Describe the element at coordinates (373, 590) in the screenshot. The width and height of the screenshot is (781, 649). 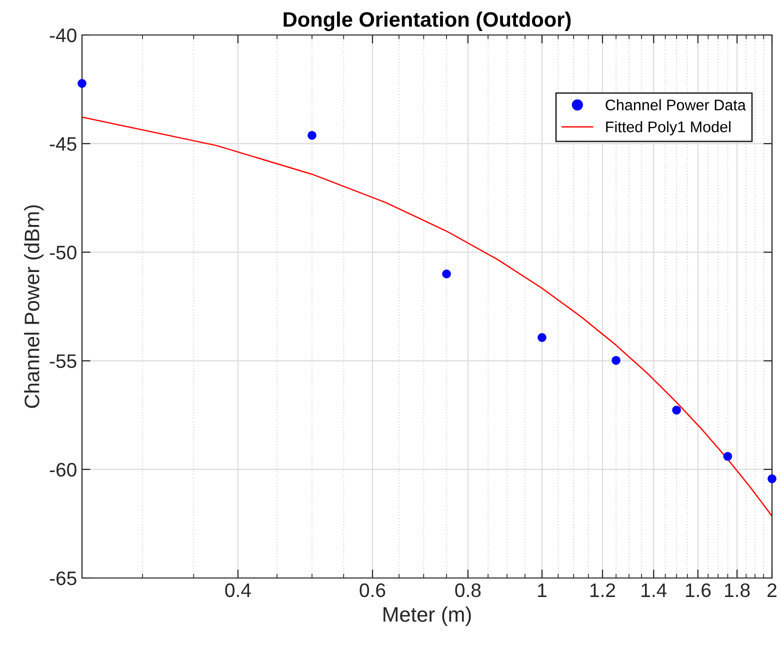
I see `x-tick-label: 0.6` at that location.